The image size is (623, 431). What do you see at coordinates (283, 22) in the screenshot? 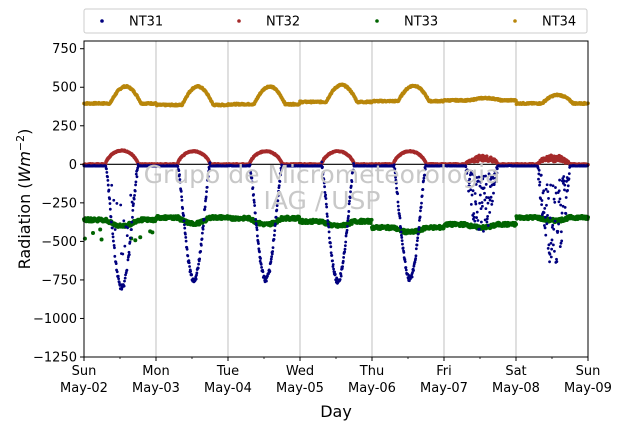
I see `legend-label-NT32: NT32` at bounding box center [283, 22].